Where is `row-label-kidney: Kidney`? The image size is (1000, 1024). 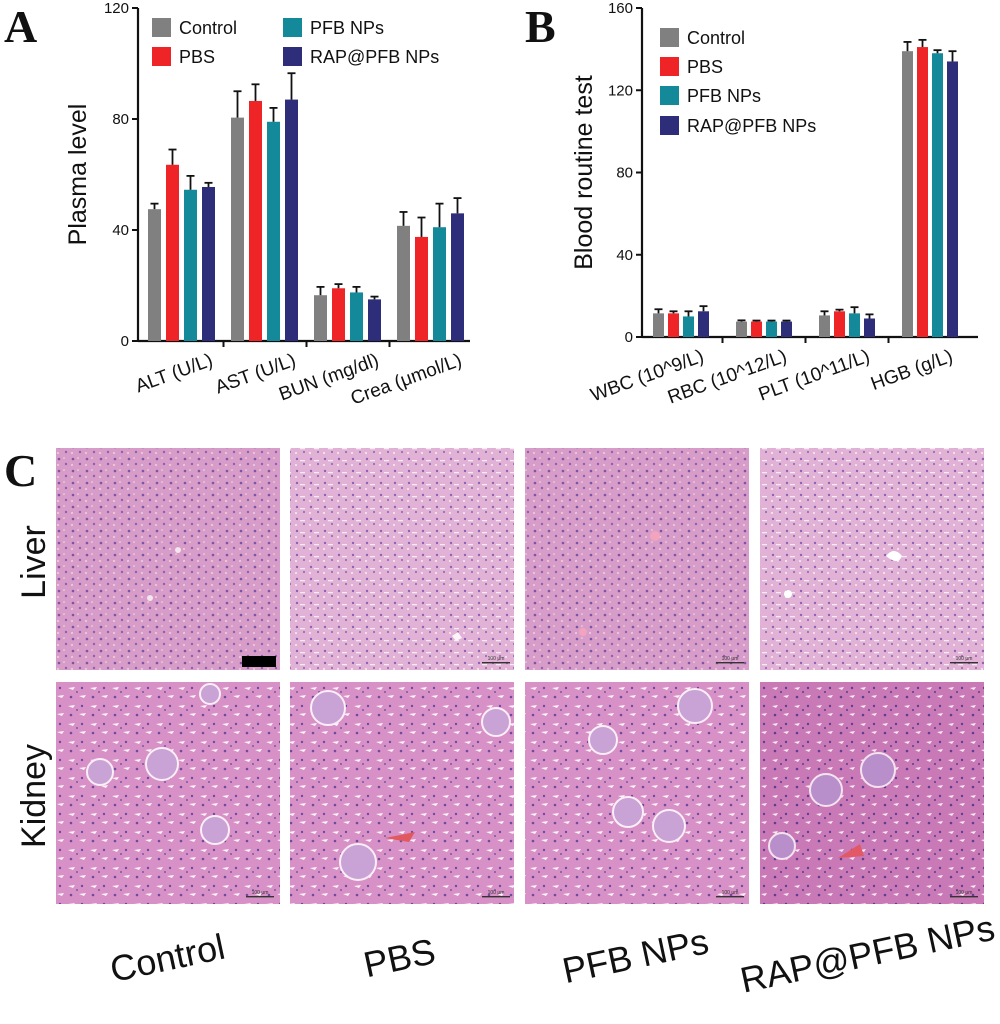
row-label-kidney: Kidney is located at coordinates (34, 796).